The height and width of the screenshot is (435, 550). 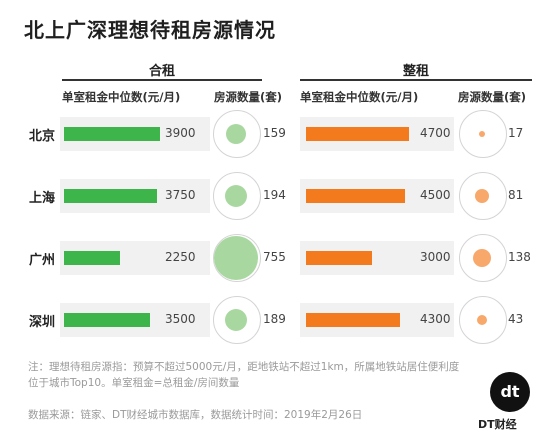 I want to click on row-label-3: 深圳, so click(x=42, y=322).